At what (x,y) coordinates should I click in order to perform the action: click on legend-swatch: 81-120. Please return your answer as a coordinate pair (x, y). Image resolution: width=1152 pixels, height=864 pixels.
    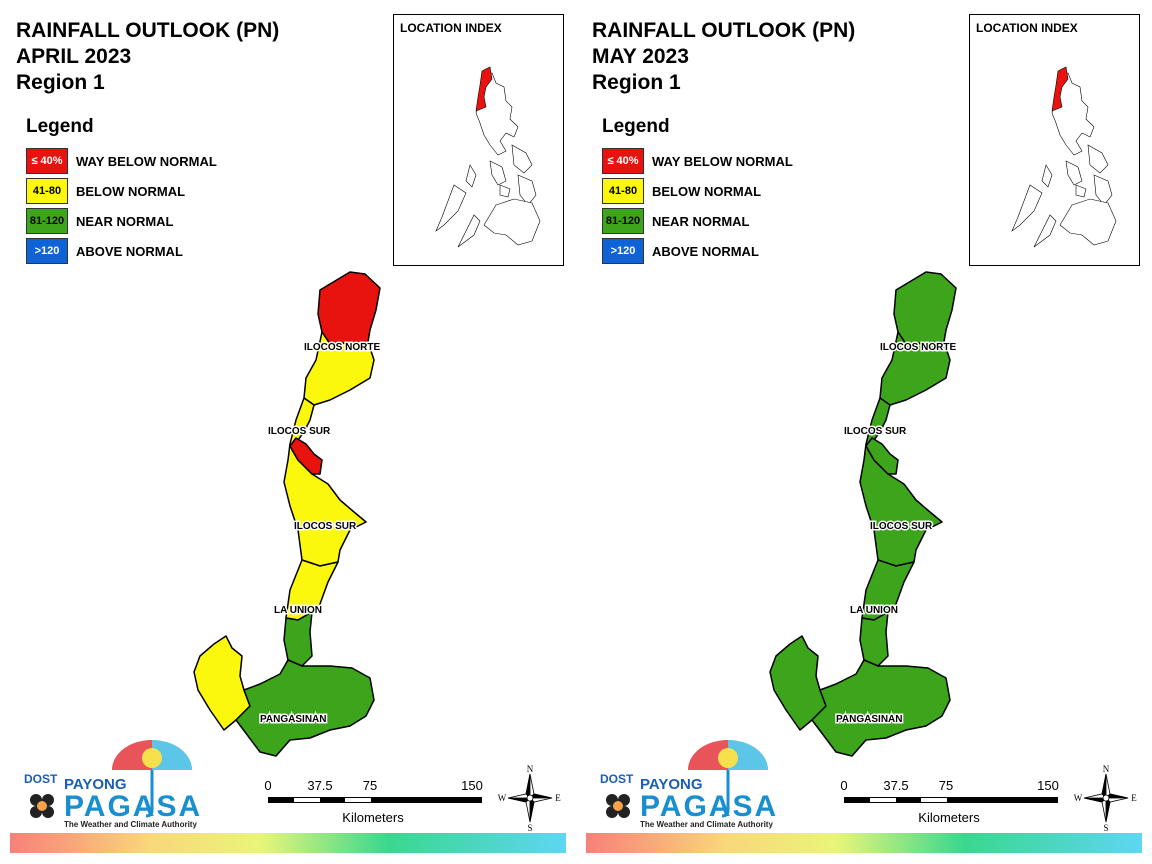
    Looking at the image, I should click on (623, 221).